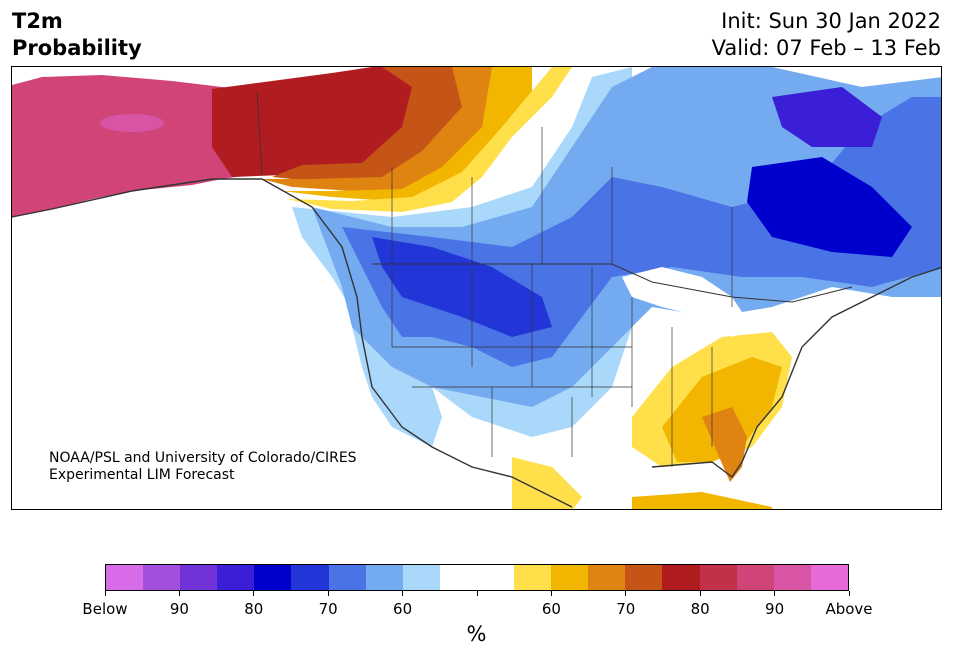  What do you see at coordinates (429, 139) in the screenshot?
I see `warm-belt-yellow` at bounding box center [429, 139].